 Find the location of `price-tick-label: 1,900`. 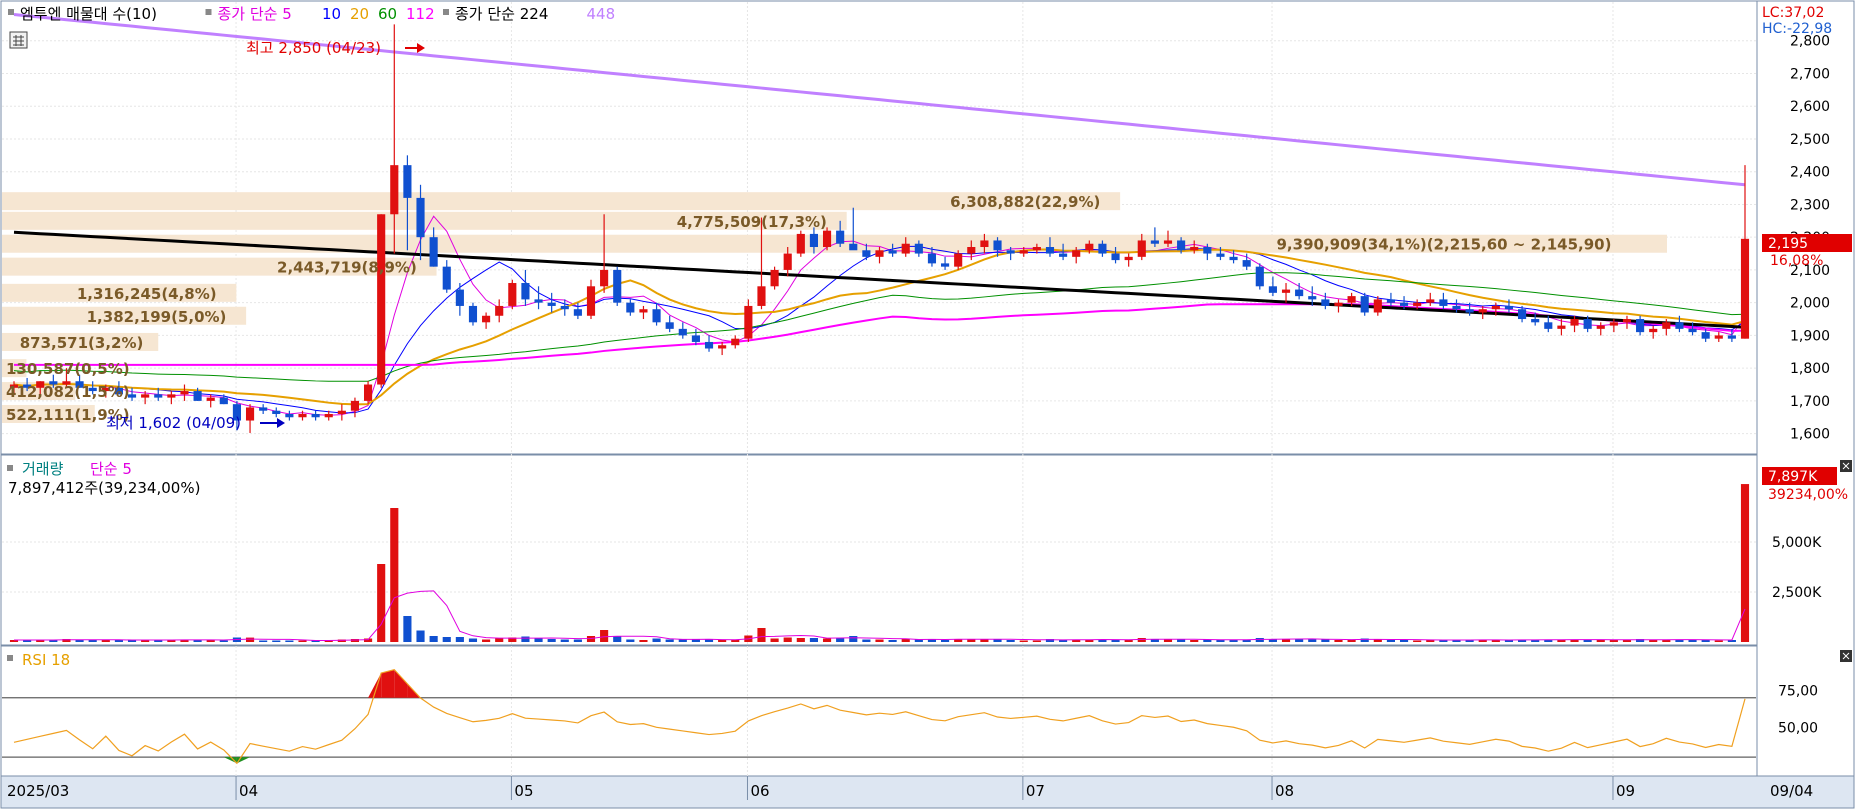

price-tick-label: 1,900 is located at coordinates (1810, 336).